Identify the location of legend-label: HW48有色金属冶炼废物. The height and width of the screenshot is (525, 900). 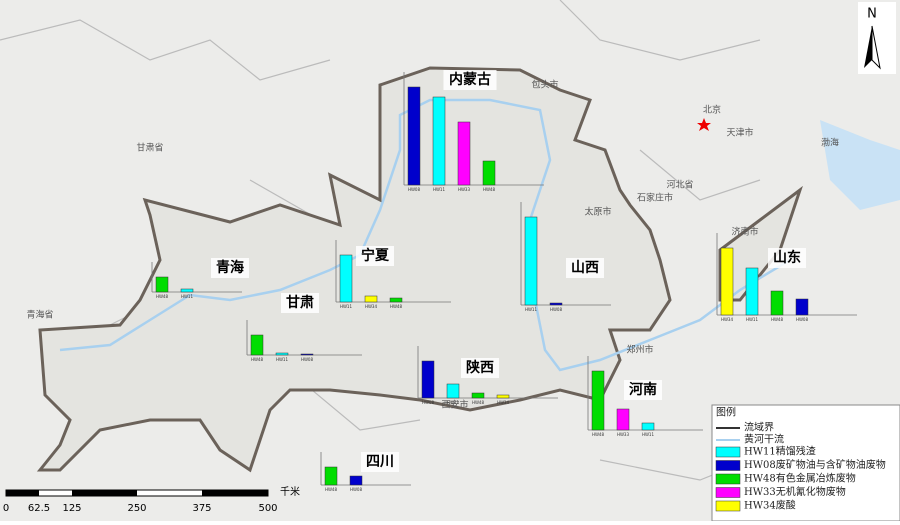
(800, 478).